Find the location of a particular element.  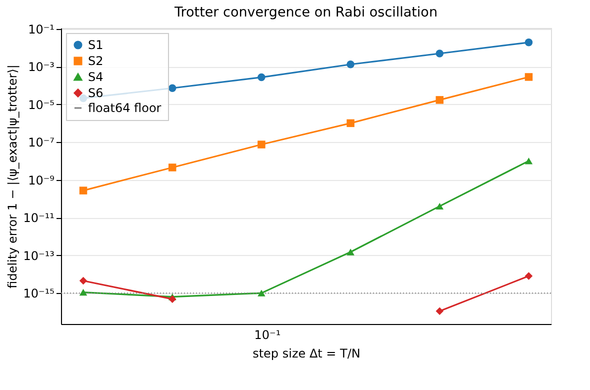

y-tick-label: 10⁻¹ is located at coordinates (41, 29).